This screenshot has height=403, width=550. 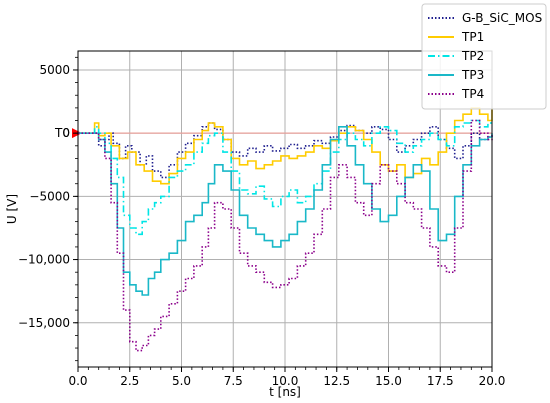 I want to click on legend-label-2: TP2, so click(x=472, y=56).